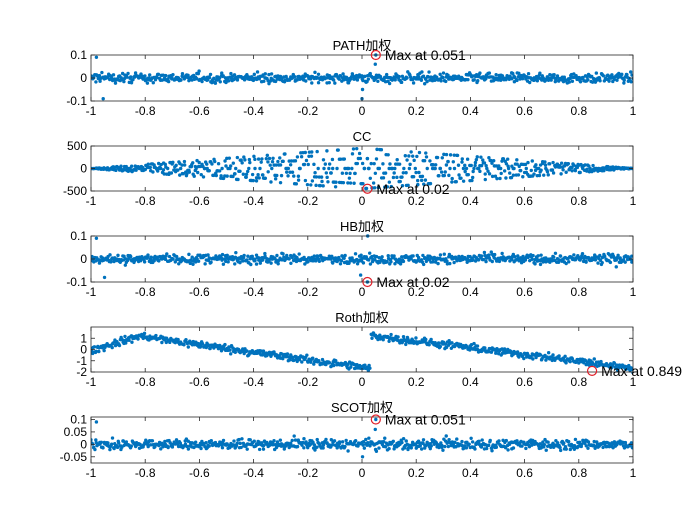 The width and height of the screenshot is (700, 525). What do you see at coordinates (416, 473) in the screenshot?
I see `x-tick-label: 0.2` at bounding box center [416, 473].